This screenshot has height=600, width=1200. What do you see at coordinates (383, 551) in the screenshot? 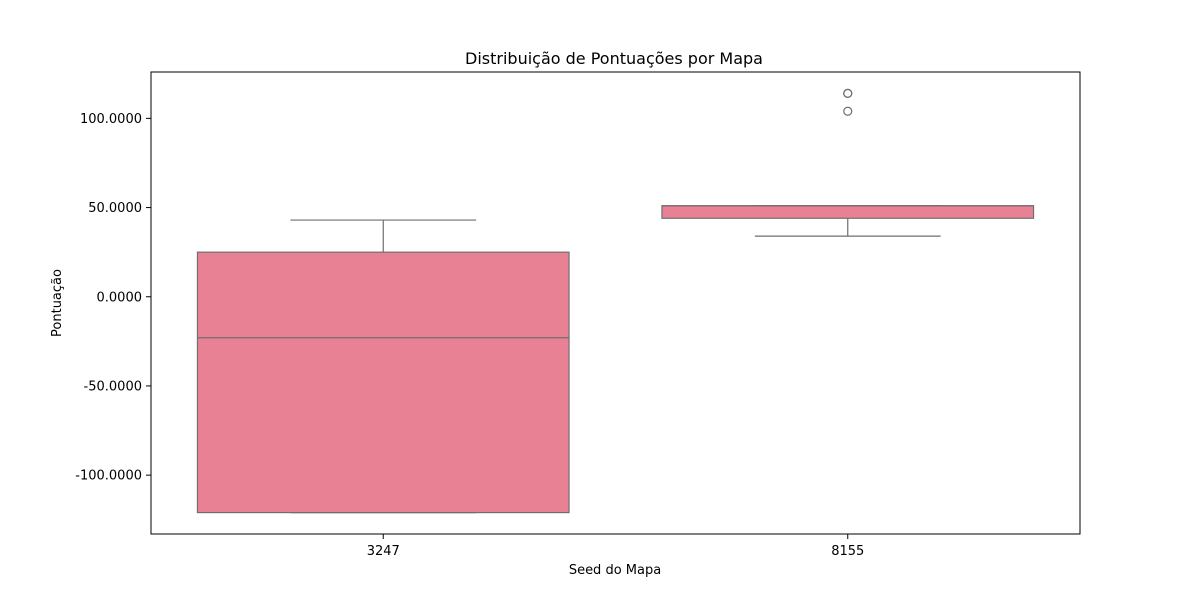
I see `x-tick-label: 3247` at bounding box center [383, 551].